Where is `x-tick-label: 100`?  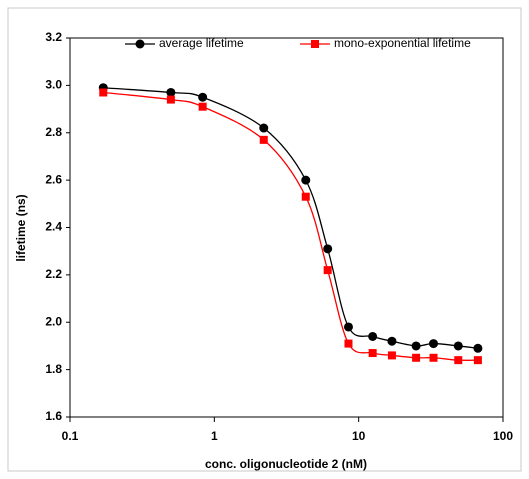 x-tick-label: 100 is located at coordinates (503, 436).